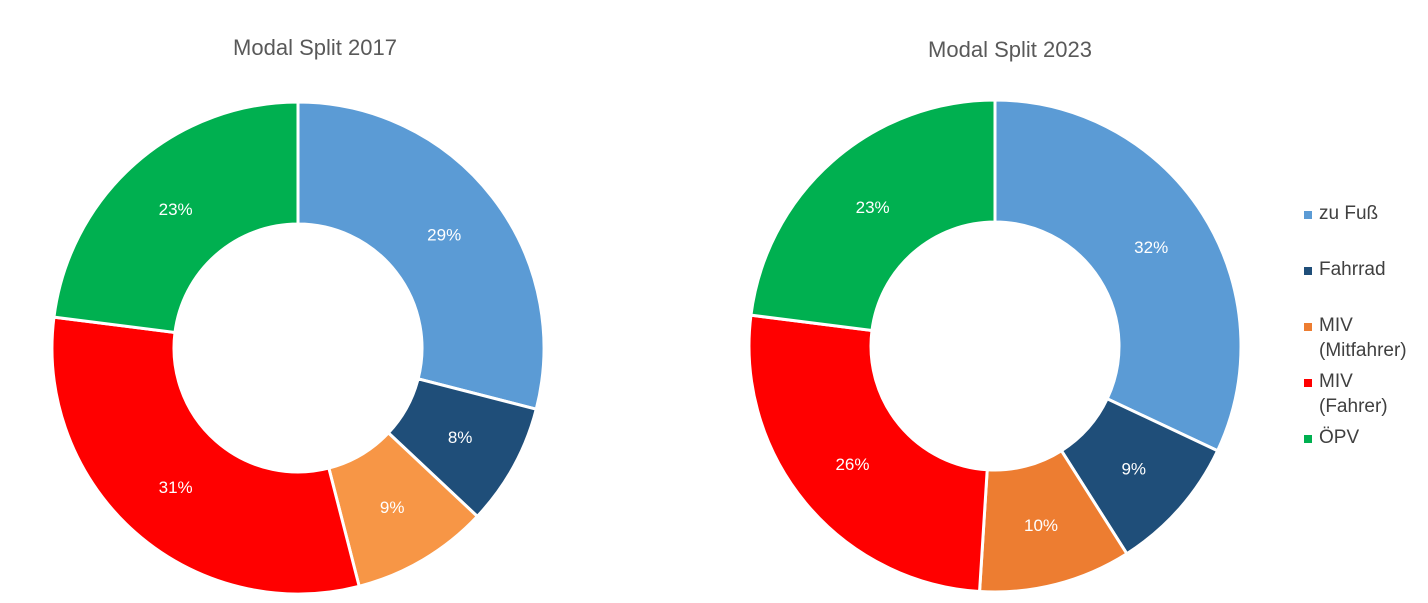 This screenshot has height=603, width=1428. What do you see at coordinates (873, 207) in the screenshot?
I see `data-label-2023-oepv: 23%` at bounding box center [873, 207].